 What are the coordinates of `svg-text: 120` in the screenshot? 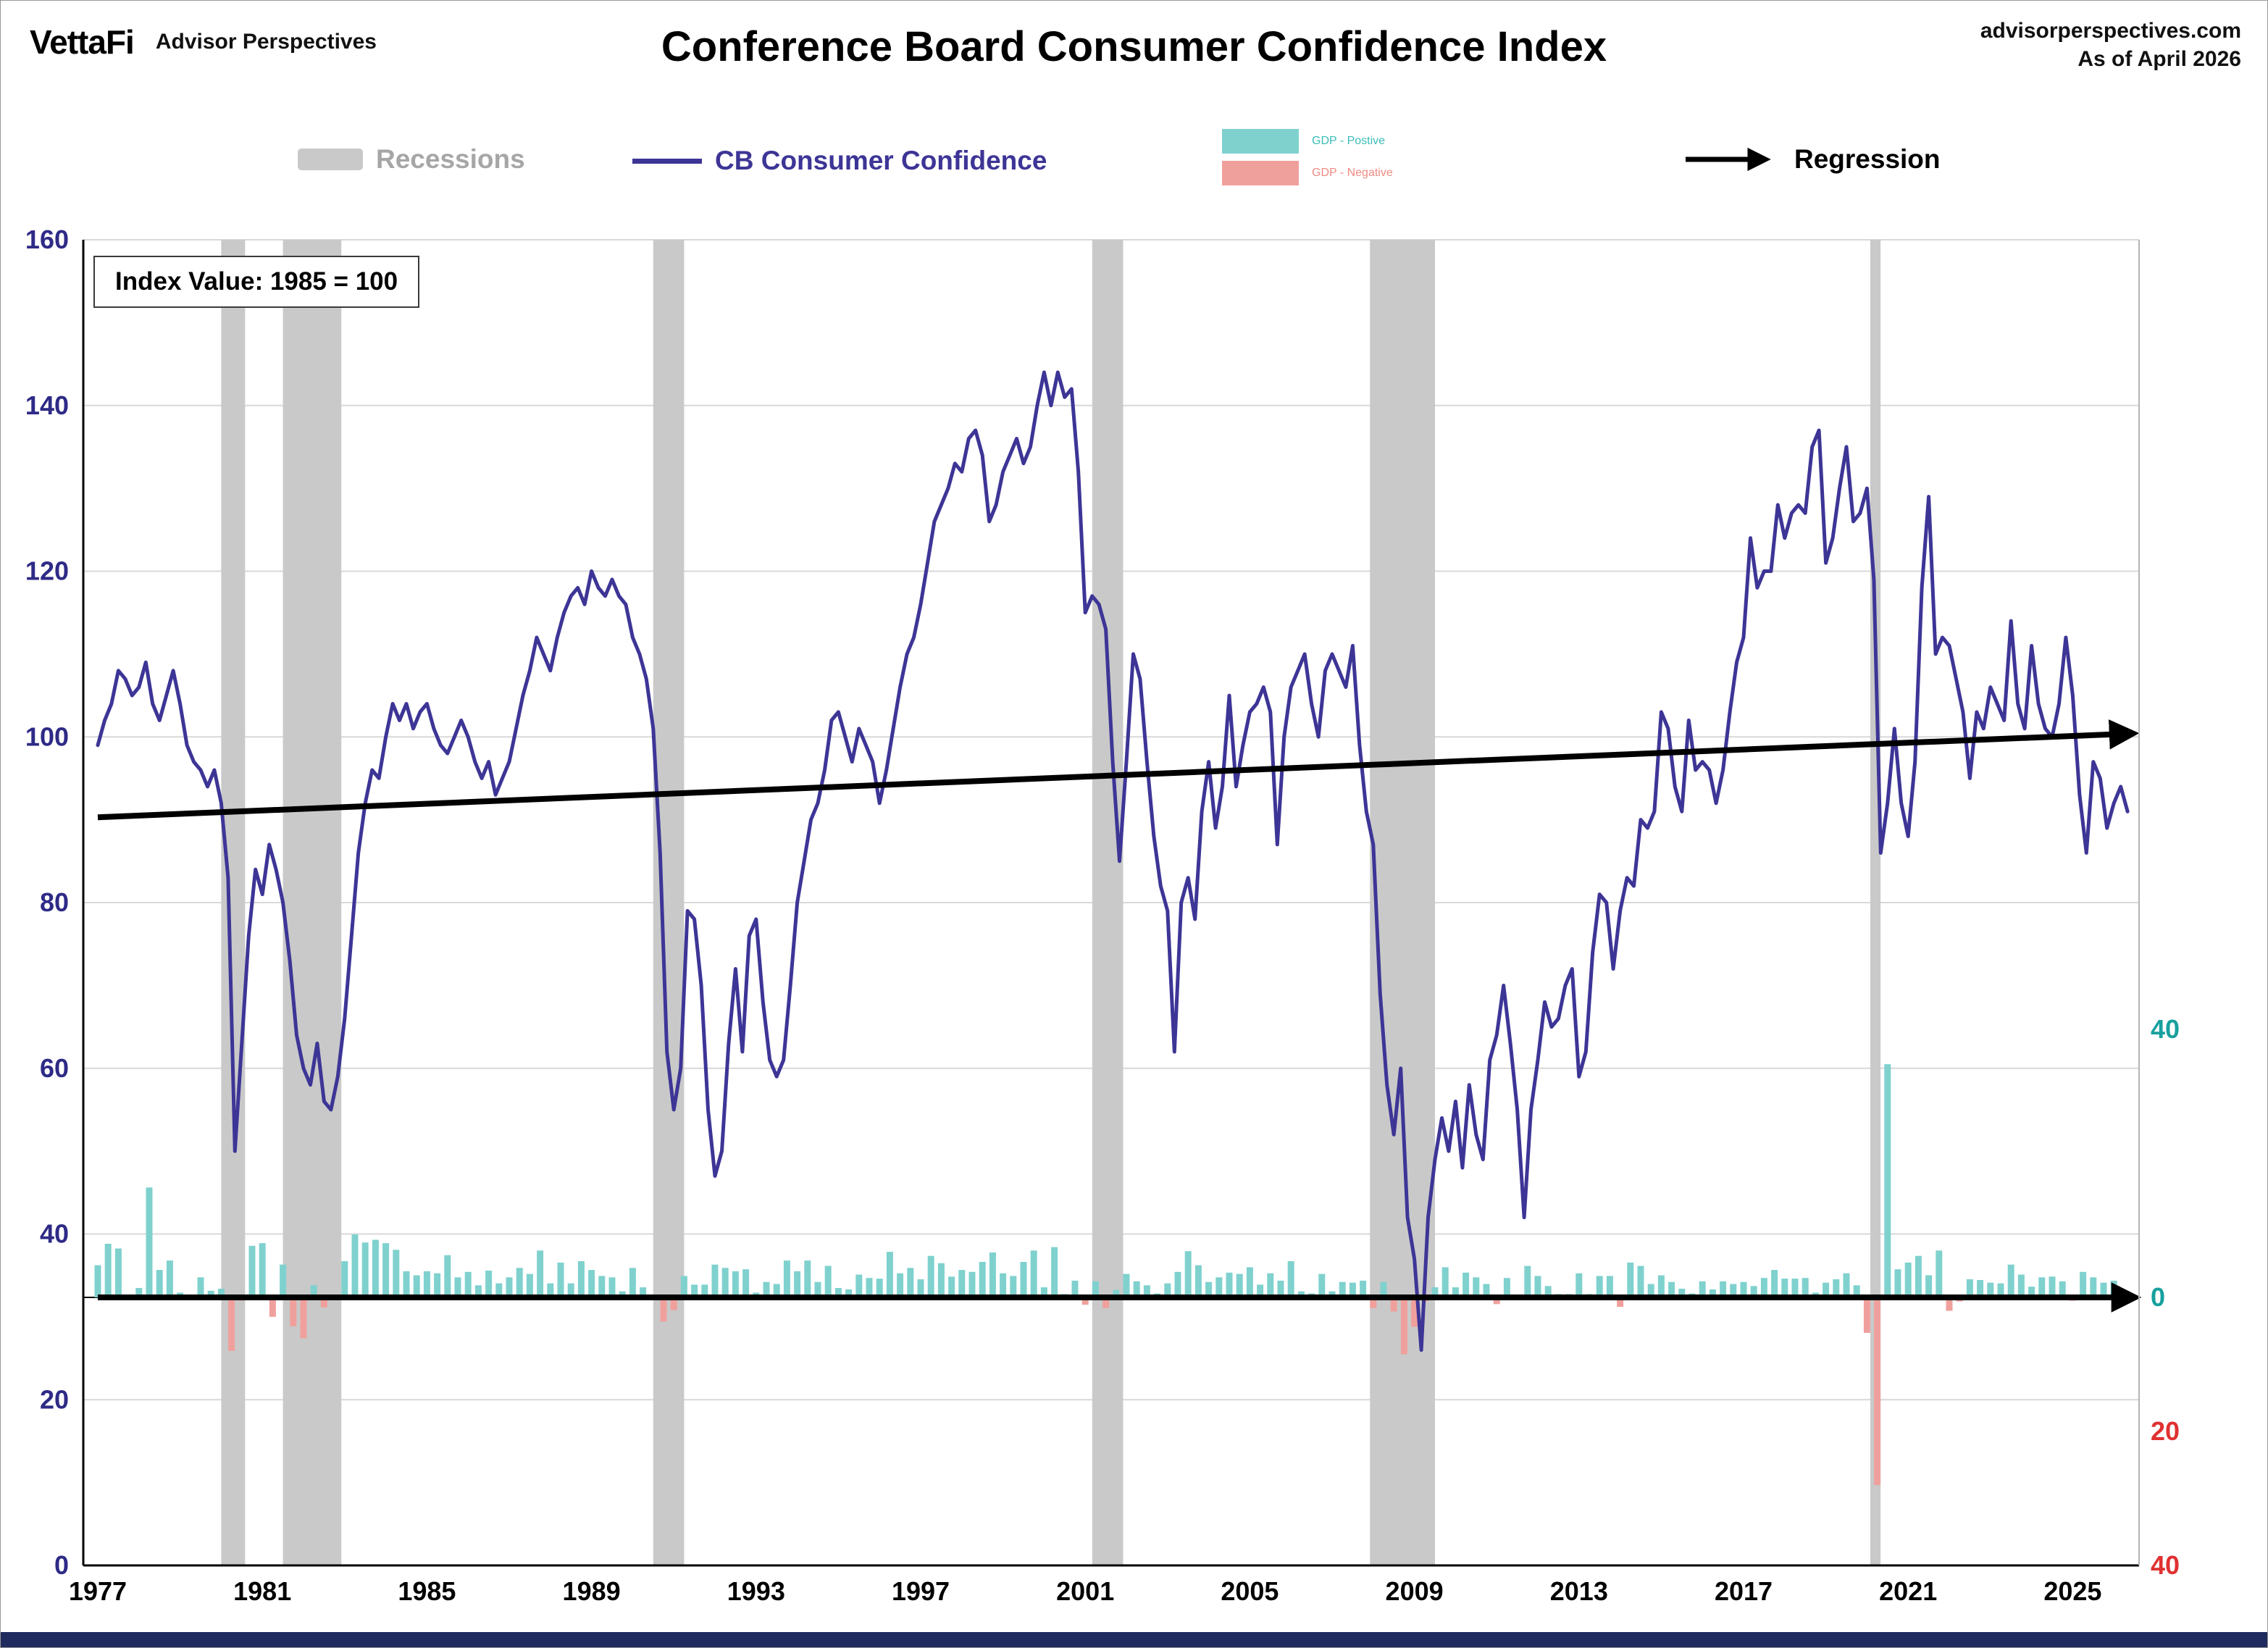 It's located at (47, 571).